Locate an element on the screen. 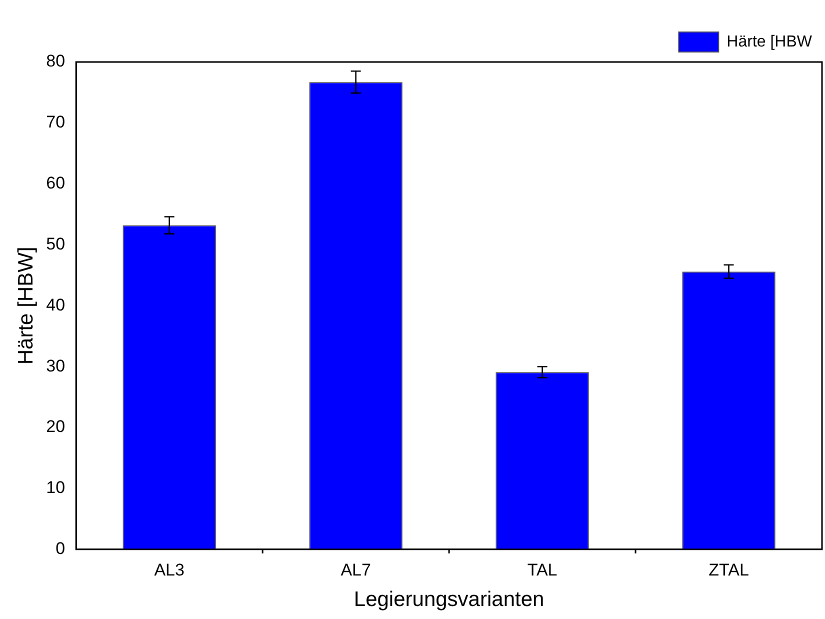  x-tick-label: ZTAL is located at coordinates (728, 570).